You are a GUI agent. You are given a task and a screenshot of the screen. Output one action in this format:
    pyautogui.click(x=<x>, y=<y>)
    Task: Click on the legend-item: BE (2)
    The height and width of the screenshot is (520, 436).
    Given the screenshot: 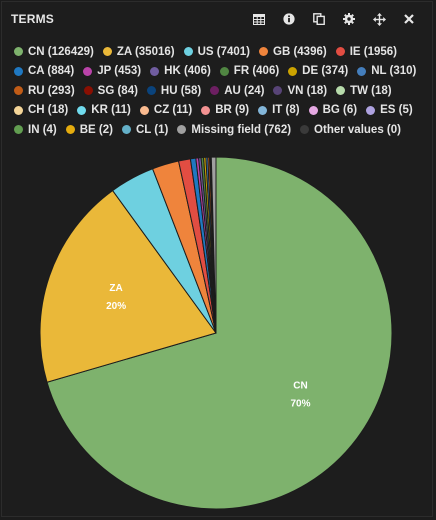 What is the action you would take?
    pyautogui.click(x=89, y=130)
    